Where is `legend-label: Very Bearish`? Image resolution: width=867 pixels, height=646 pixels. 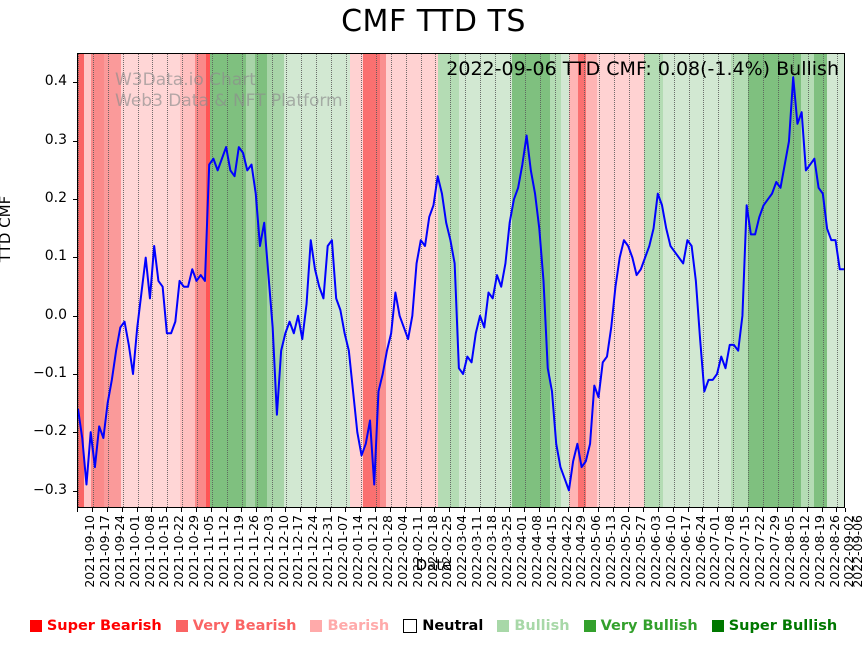
legend-label: Very Bearish is located at coordinates (244, 626).